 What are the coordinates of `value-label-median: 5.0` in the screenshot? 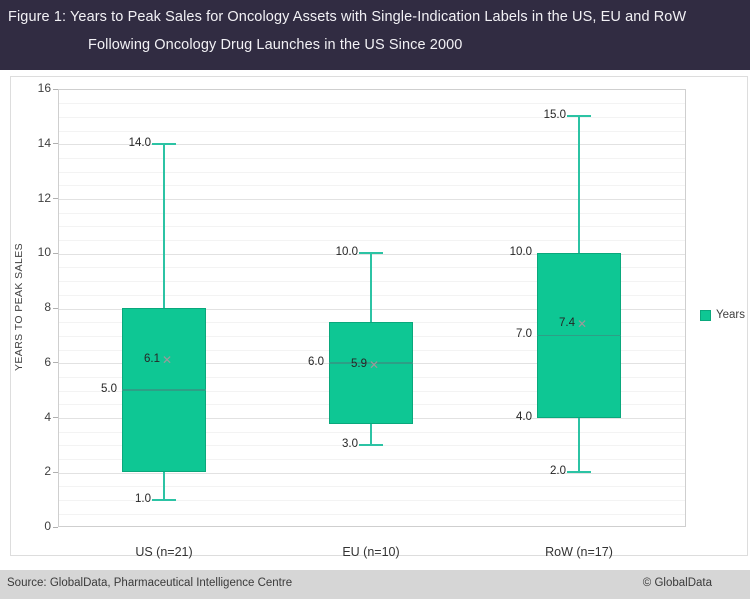 It's located at (109, 389).